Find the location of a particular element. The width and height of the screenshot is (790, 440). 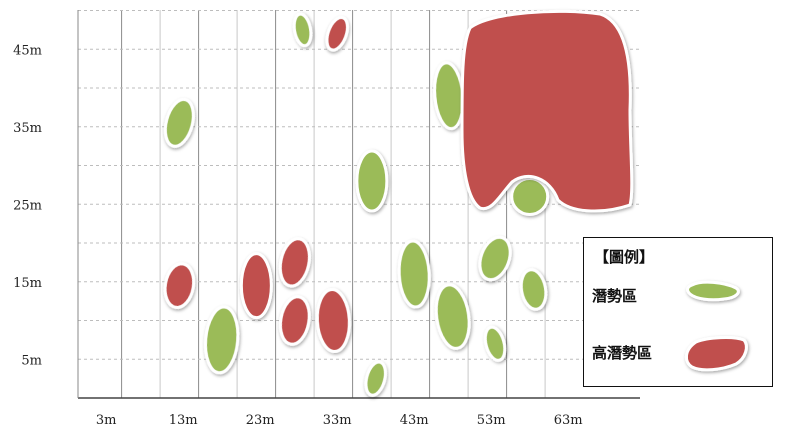

x-tick-label: 33m is located at coordinates (337, 420).